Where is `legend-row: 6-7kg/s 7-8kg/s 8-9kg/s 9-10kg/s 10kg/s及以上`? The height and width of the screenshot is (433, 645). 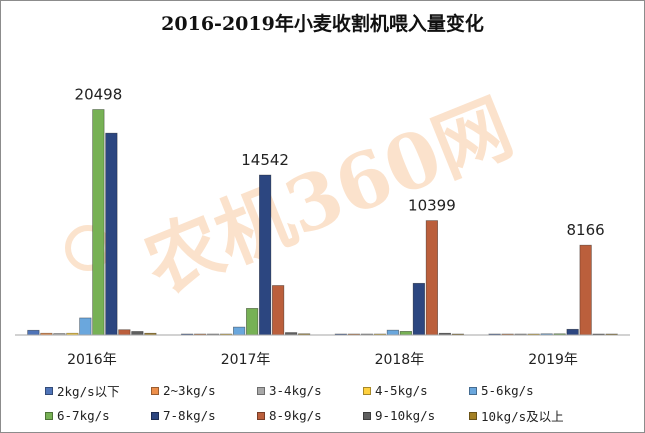 legend-row: 6-7kg/s 7-8kg/s 8-9kg/s 9-10kg/s 10kg/s及以上 is located at coordinates (340, 415).